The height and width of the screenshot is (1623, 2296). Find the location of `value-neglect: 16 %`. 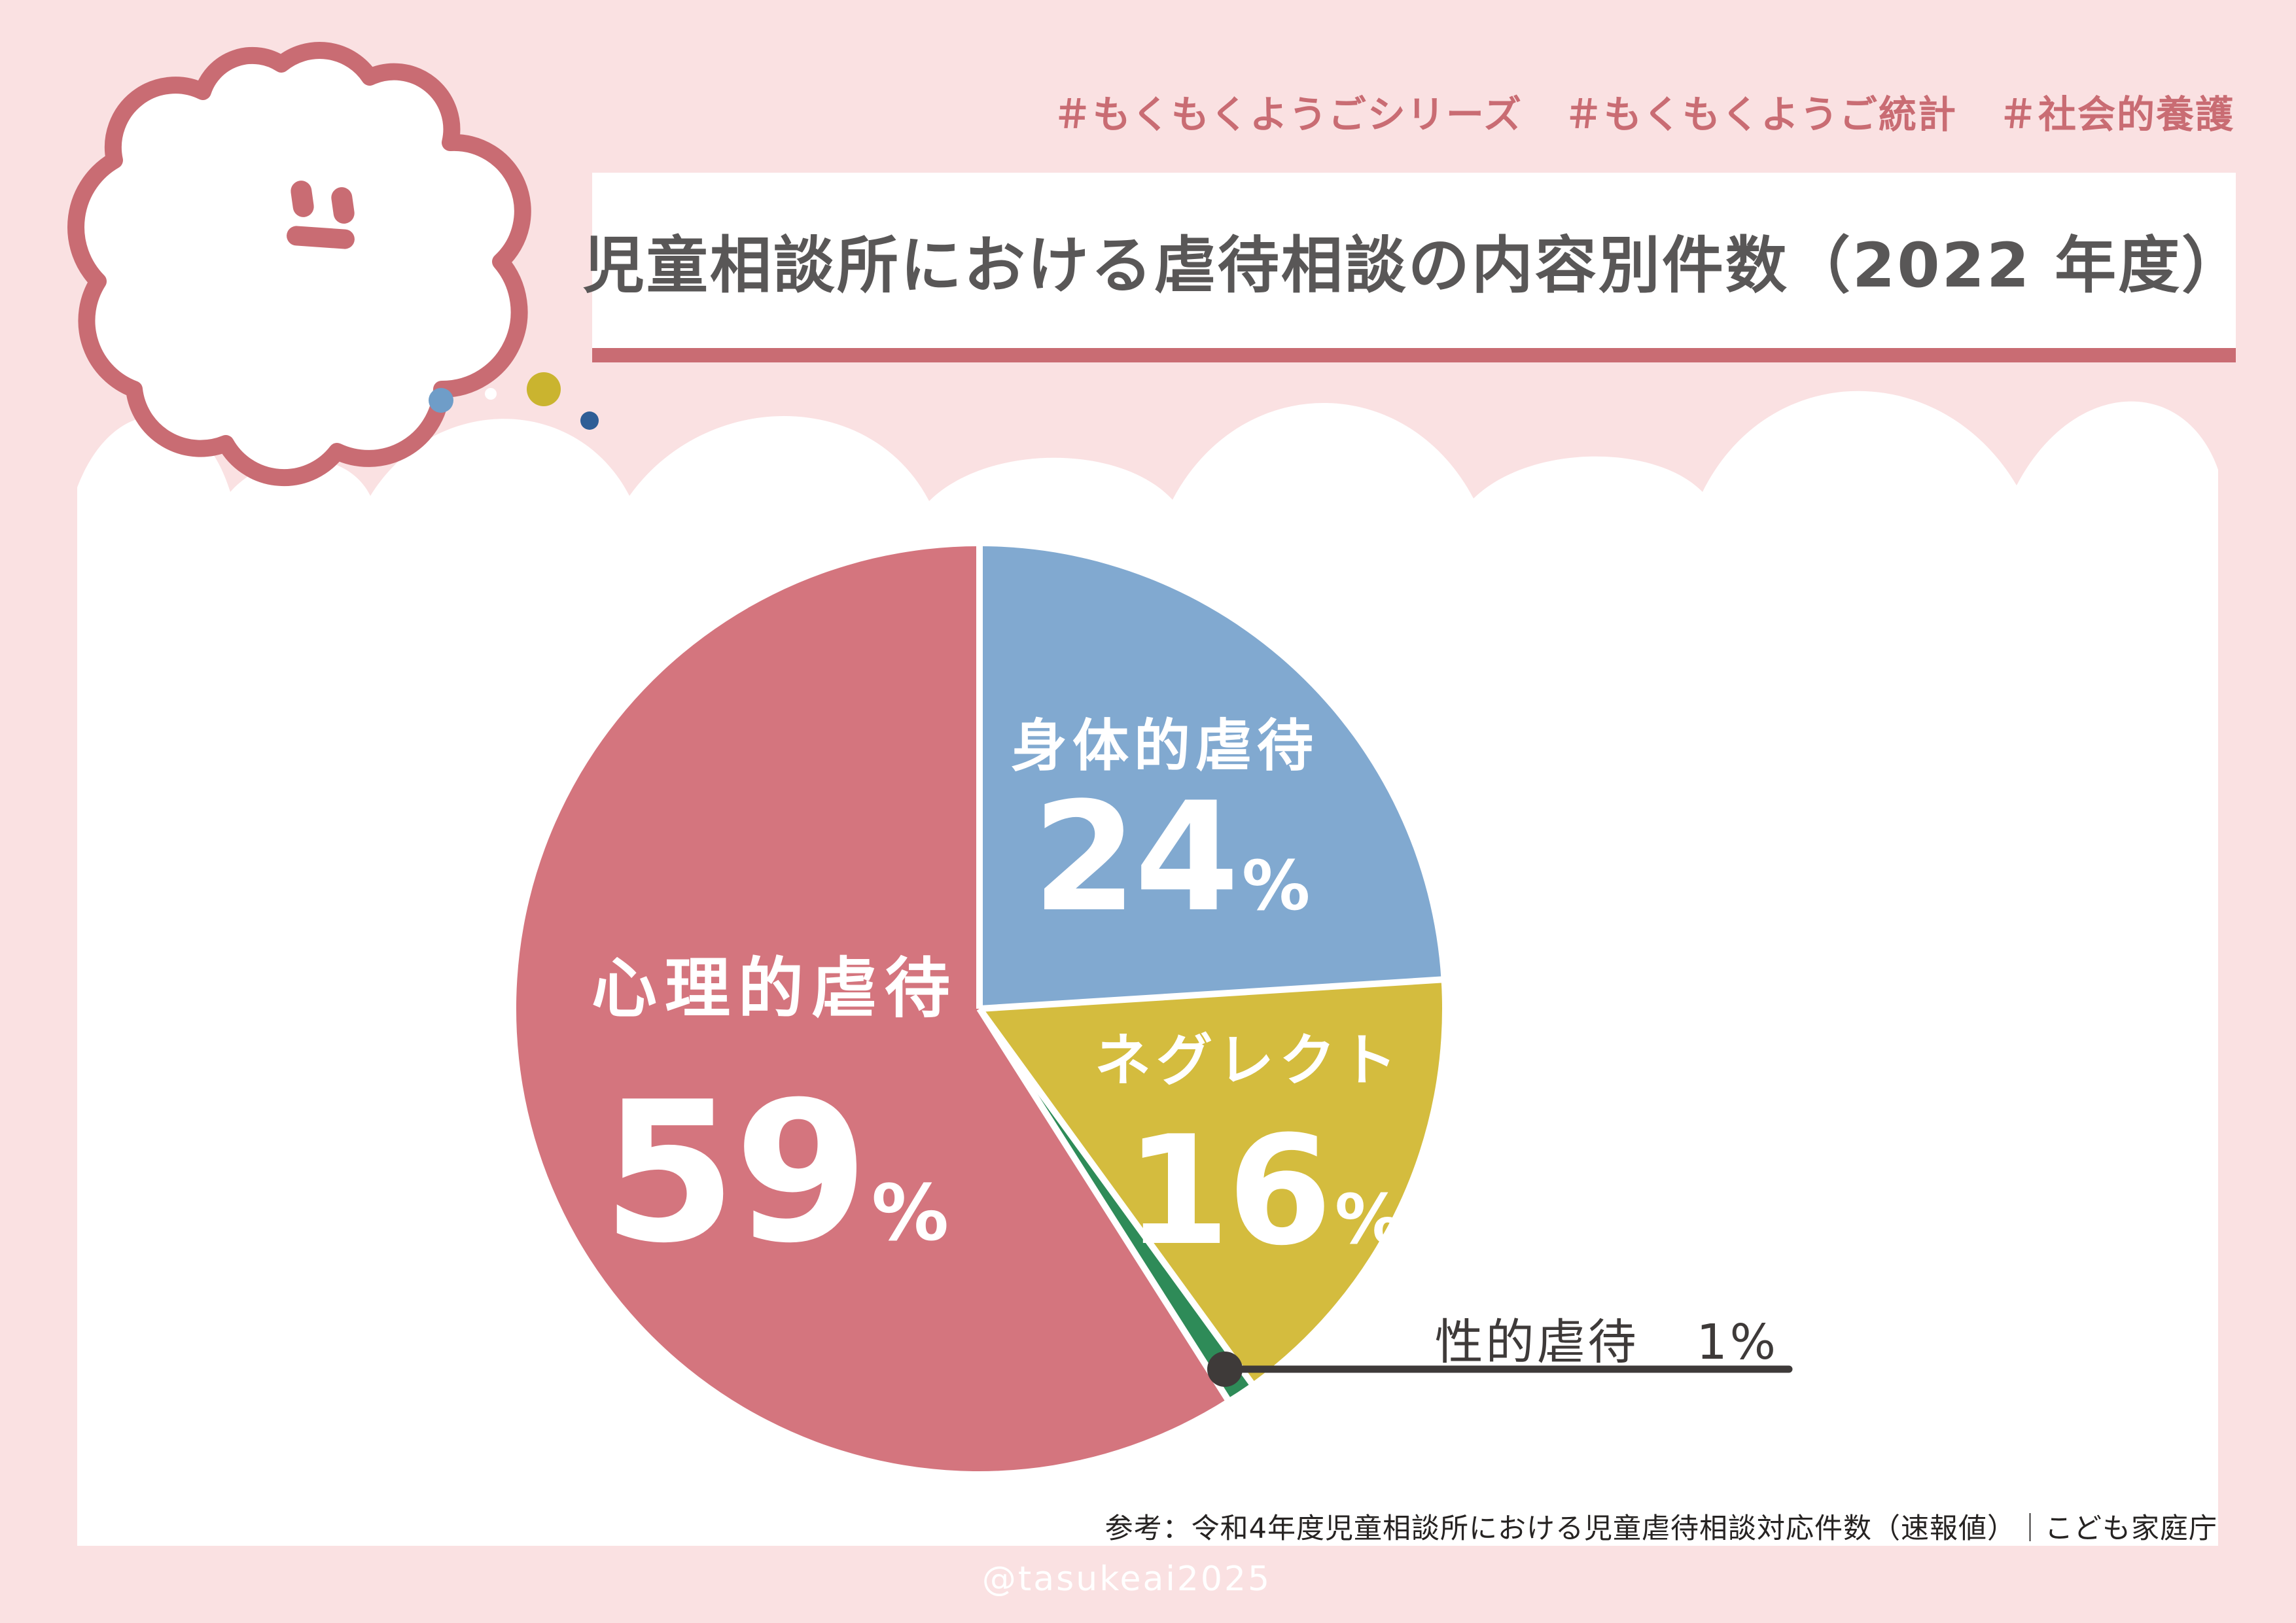

value-neglect: 16 % is located at coordinates (1264, 1192).